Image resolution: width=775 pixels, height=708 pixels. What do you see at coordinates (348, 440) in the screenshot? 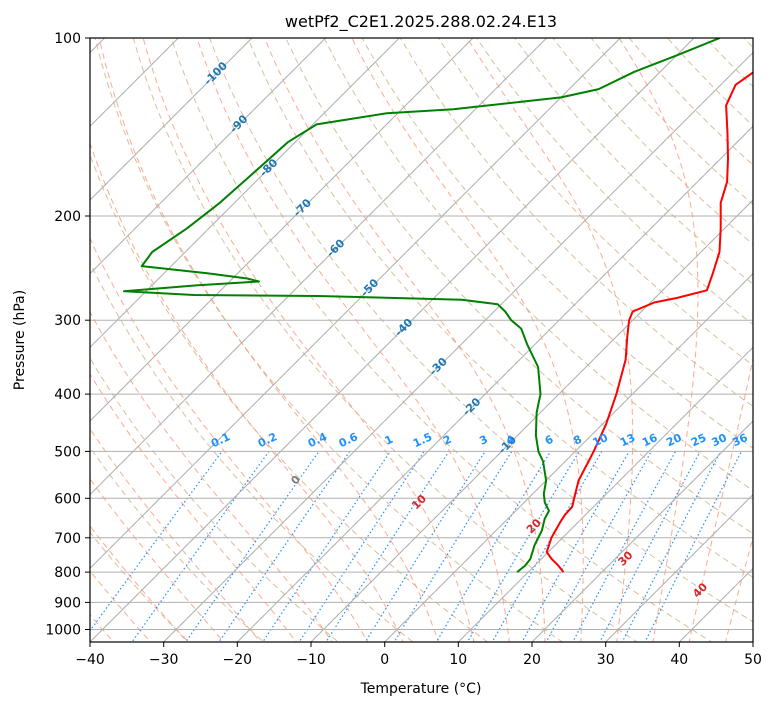
I see `mixing-ratio-label: 0.6` at bounding box center [348, 440].